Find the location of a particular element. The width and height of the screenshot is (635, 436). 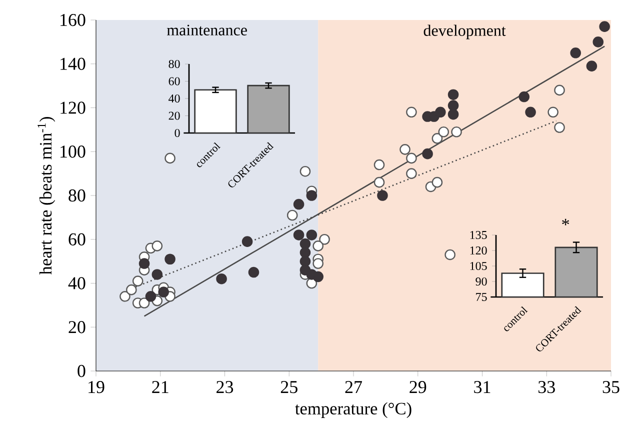

x-tick-label: 25 is located at coordinates (289, 387).